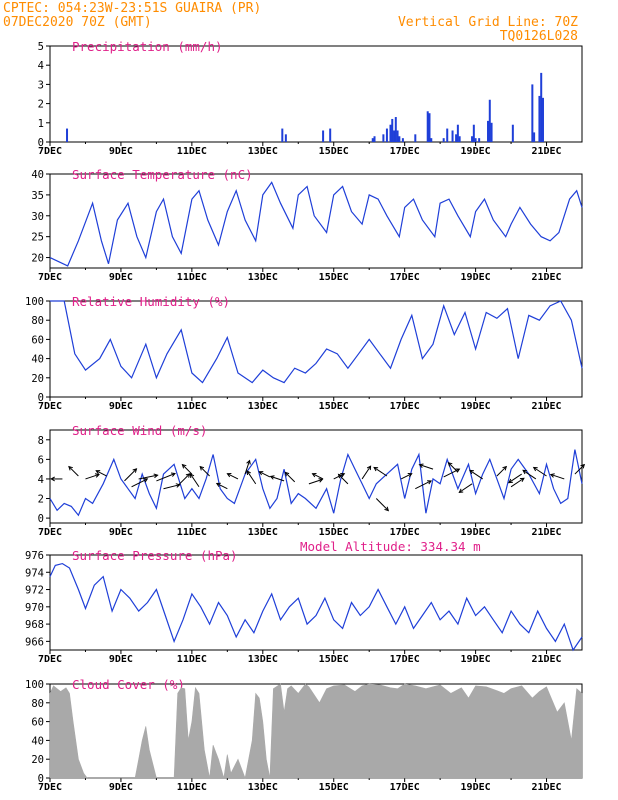 The width and height of the screenshot is (618, 800). What do you see at coordinates (41, 143) in the screenshot?
I see `precip-ytick-label: 0` at bounding box center [41, 143].